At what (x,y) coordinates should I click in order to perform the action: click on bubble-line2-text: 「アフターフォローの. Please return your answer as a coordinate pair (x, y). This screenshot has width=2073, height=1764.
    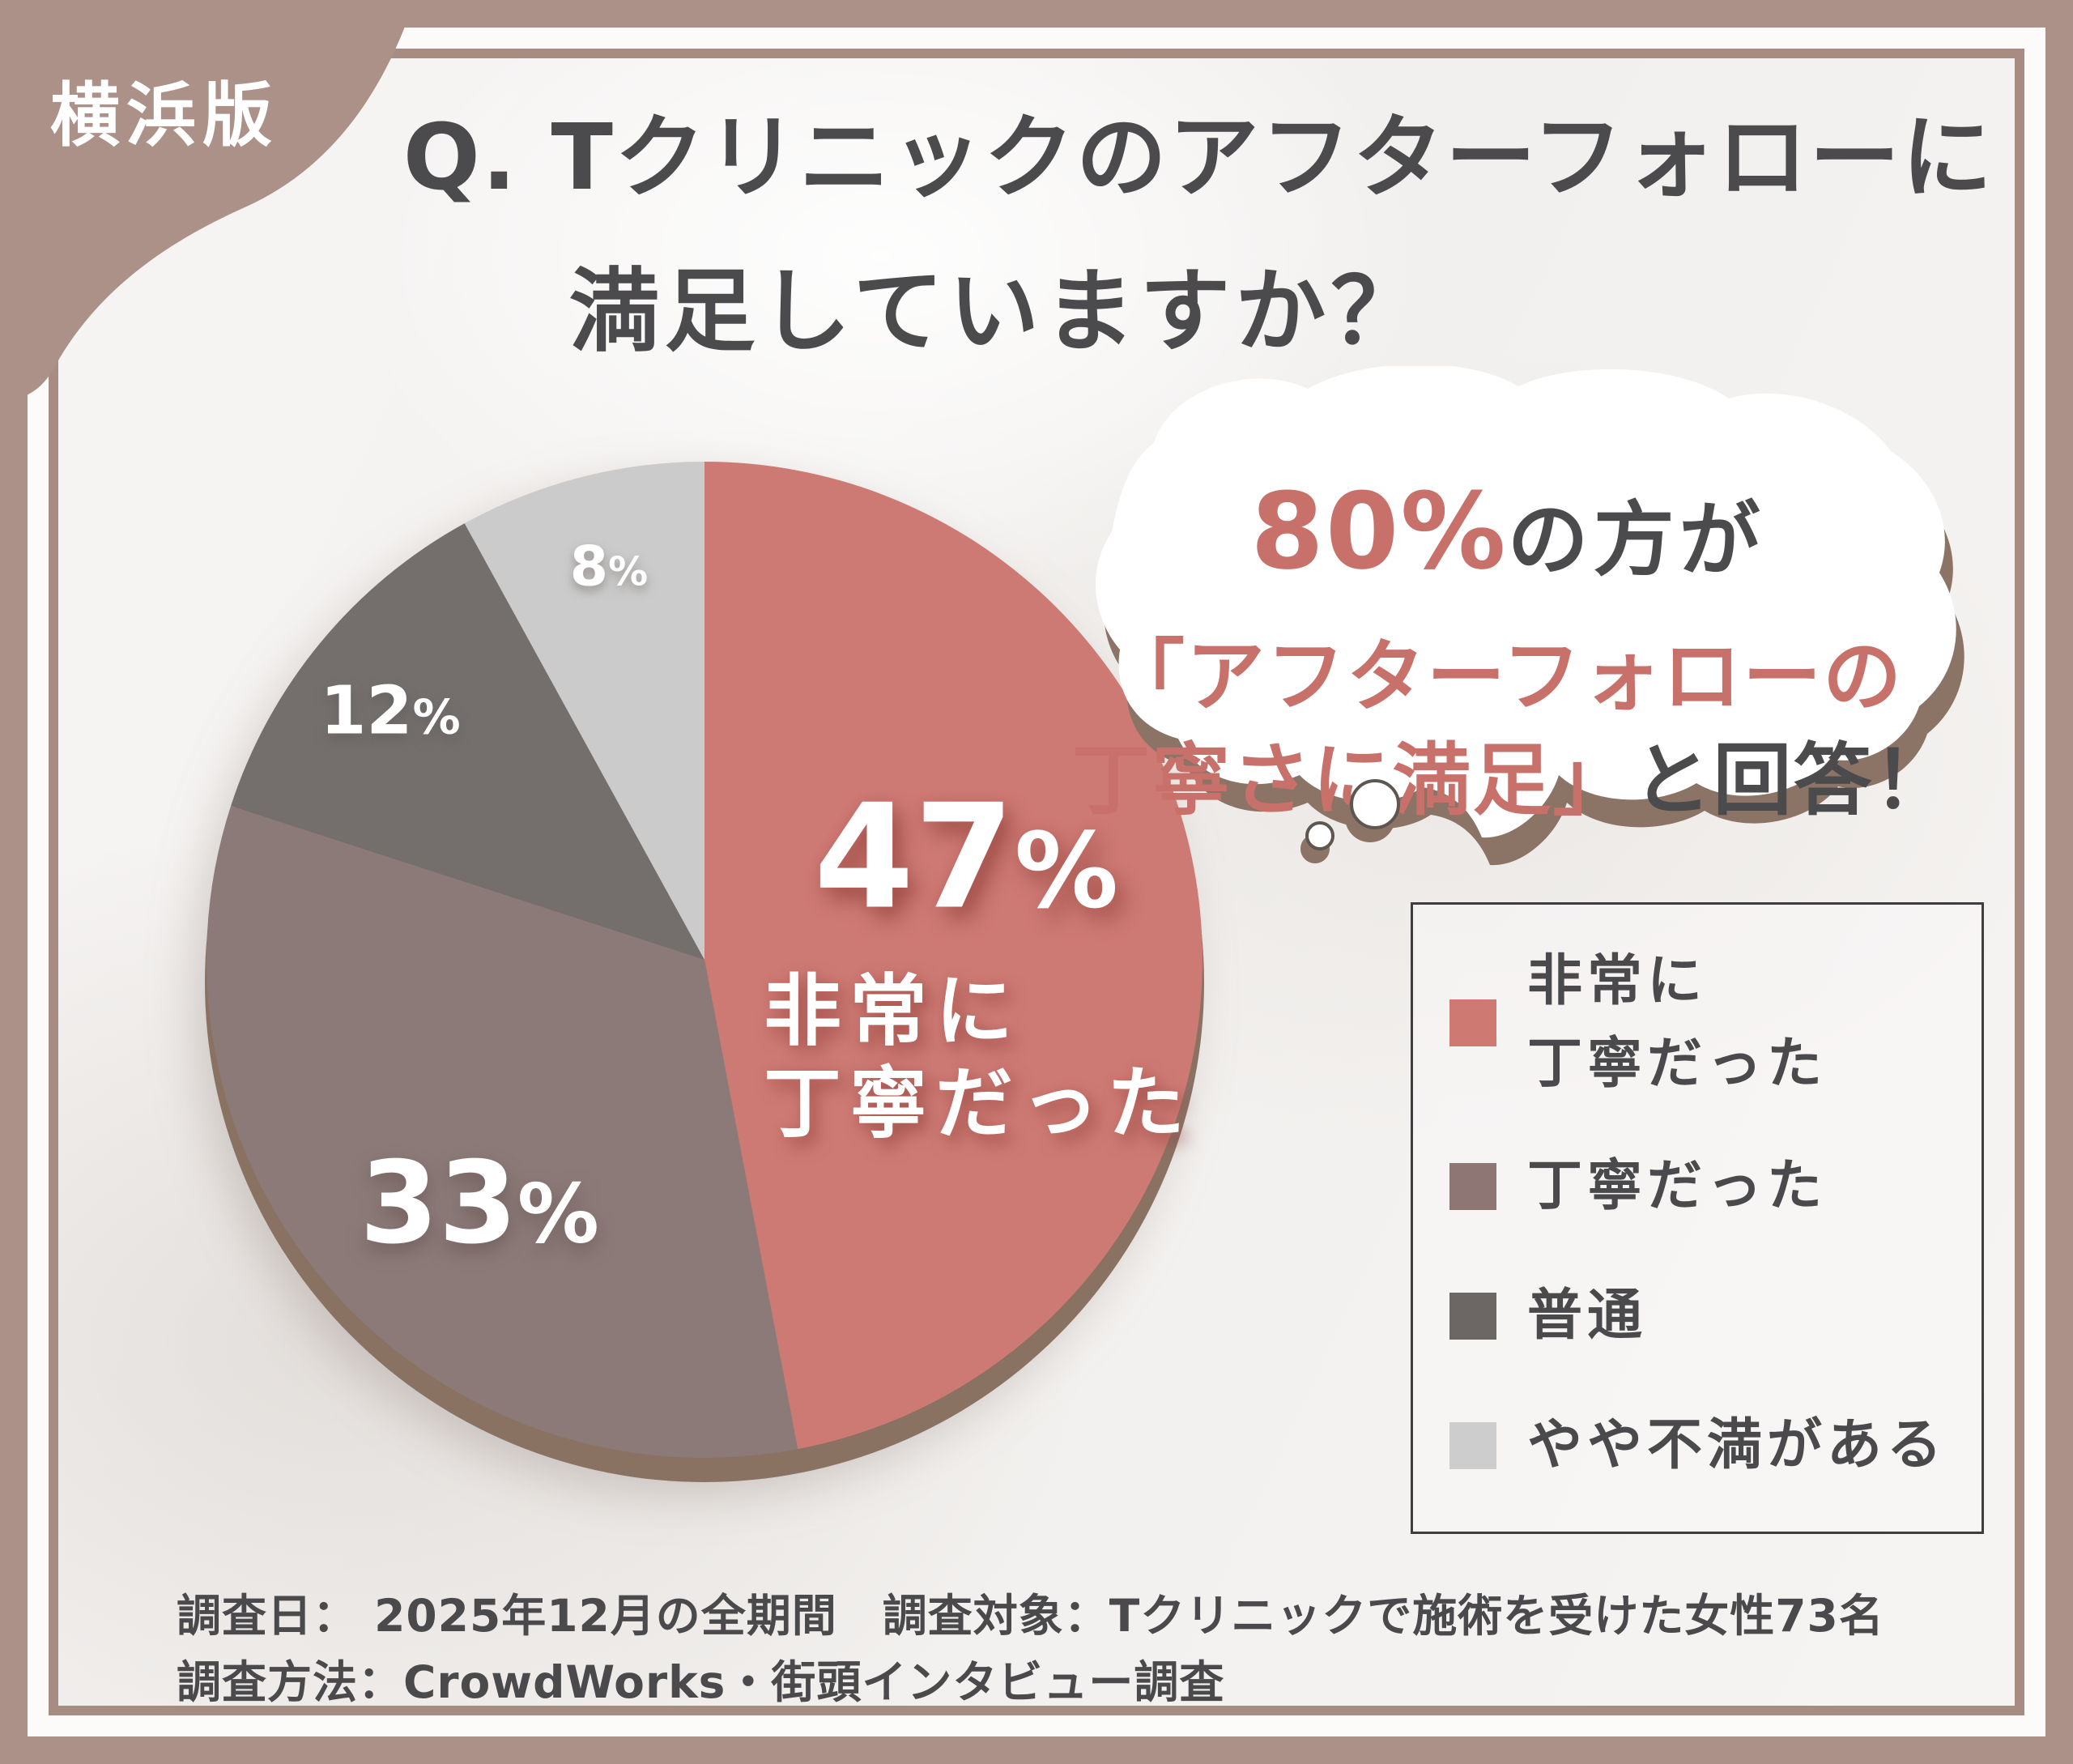
    Looking at the image, I should click on (1504, 676).